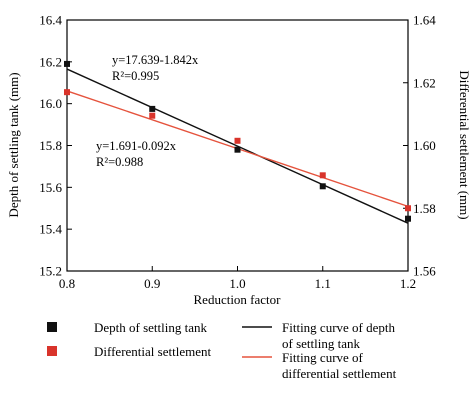 Image resolution: width=474 pixels, height=402 pixels. Describe the element at coordinates (50, 103) in the screenshot. I see `y-left-tick-label: 16.0` at that location.